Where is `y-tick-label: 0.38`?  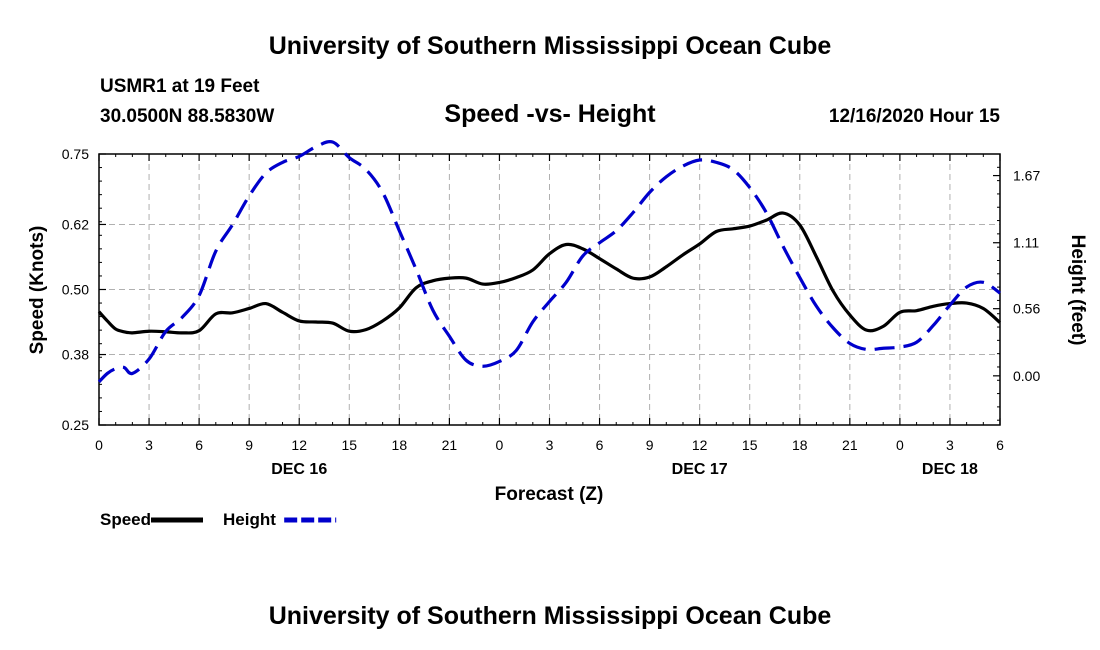
y-tick-label: 0.38 is located at coordinates (75, 355).